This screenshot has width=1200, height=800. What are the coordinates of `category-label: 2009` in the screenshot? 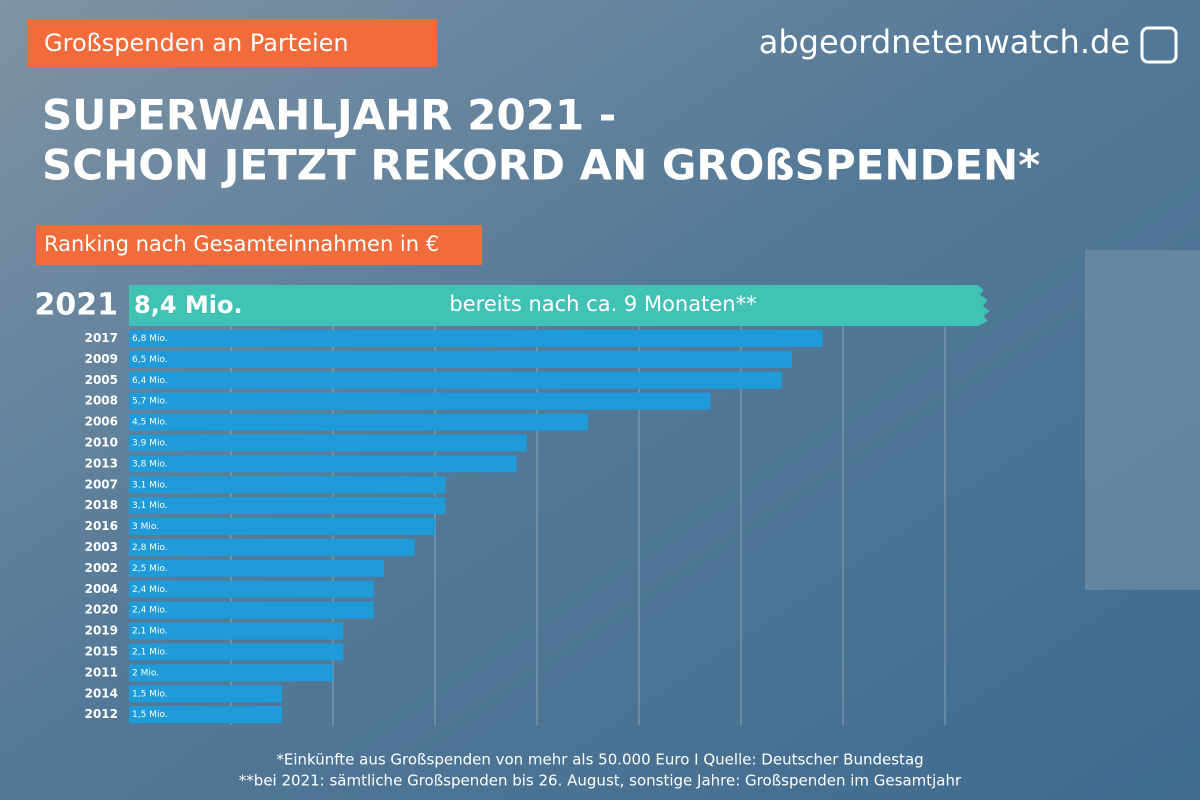 It's located at (101, 359).